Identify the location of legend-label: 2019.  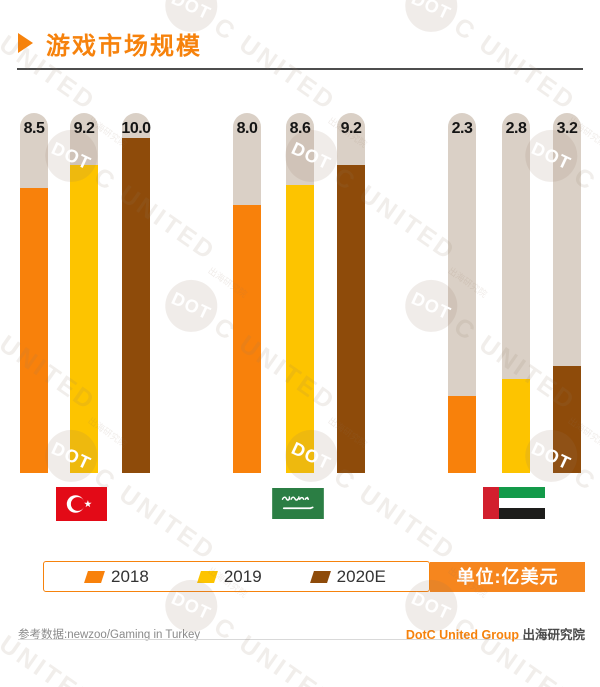
(242, 576).